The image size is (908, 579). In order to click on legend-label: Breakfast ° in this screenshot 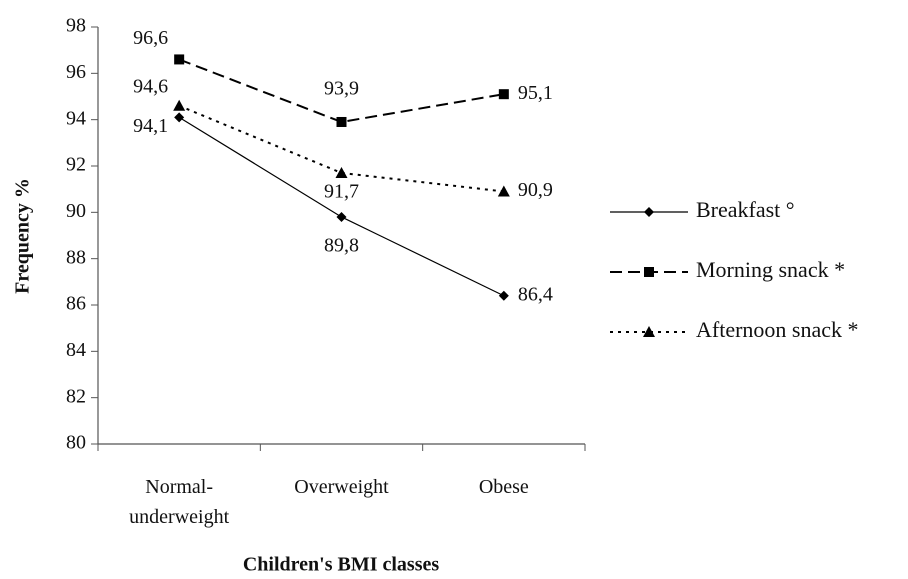, I will do `click(745, 209)`.